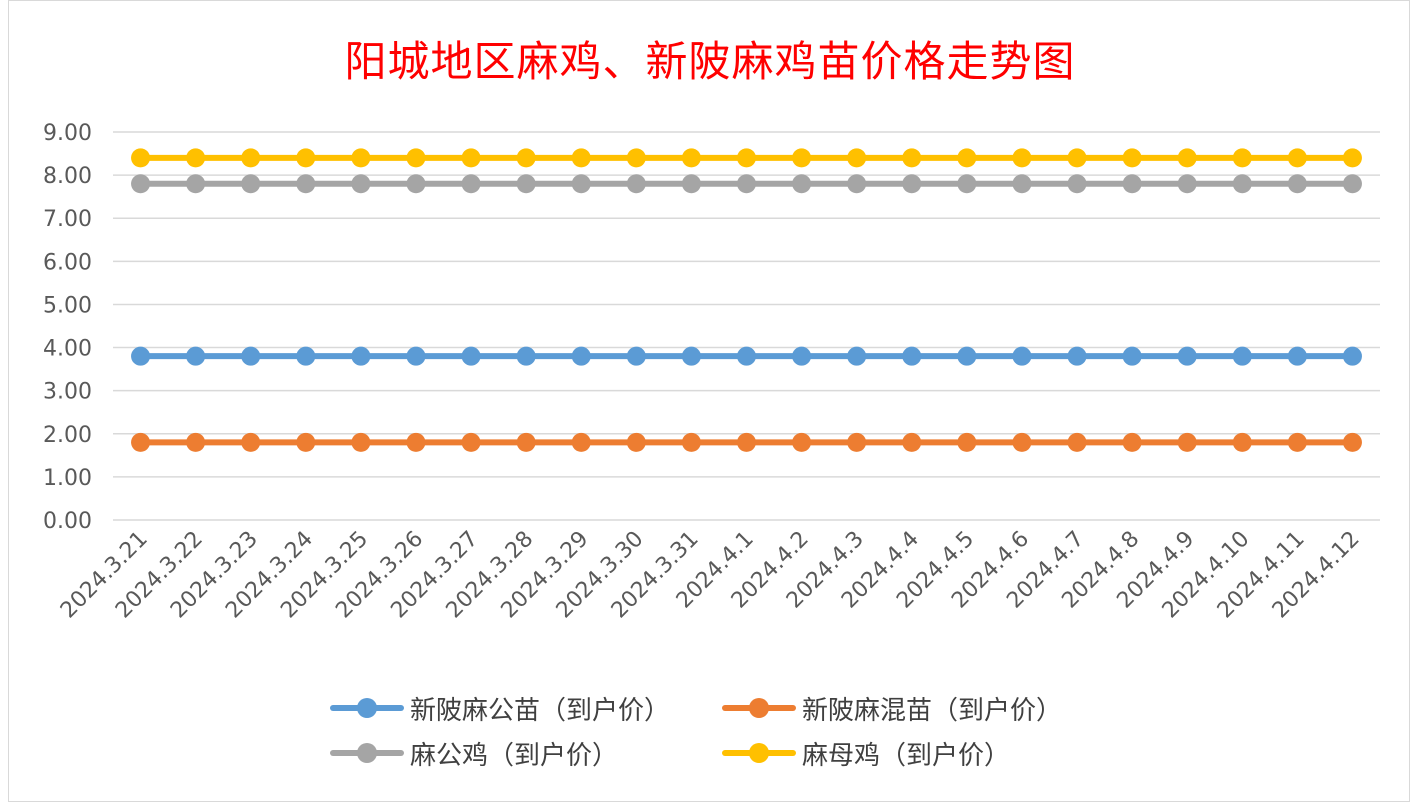 This screenshot has width=1420, height=807. I want to click on y-tick-label: 9.00, so click(67, 133).